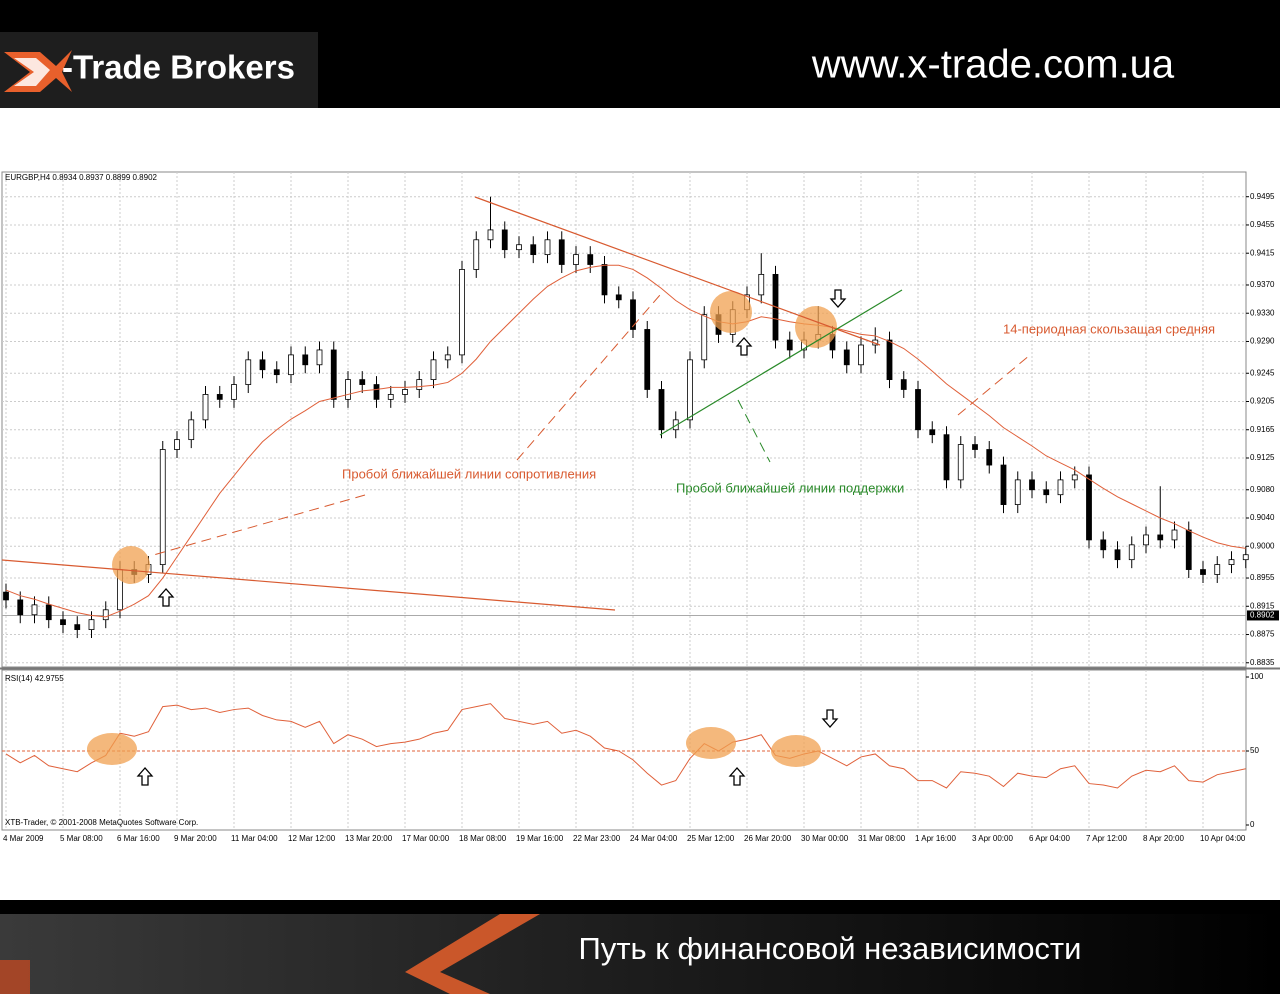 The height and width of the screenshot is (999, 1280). I want to click on footer-band, so click(640, 954).